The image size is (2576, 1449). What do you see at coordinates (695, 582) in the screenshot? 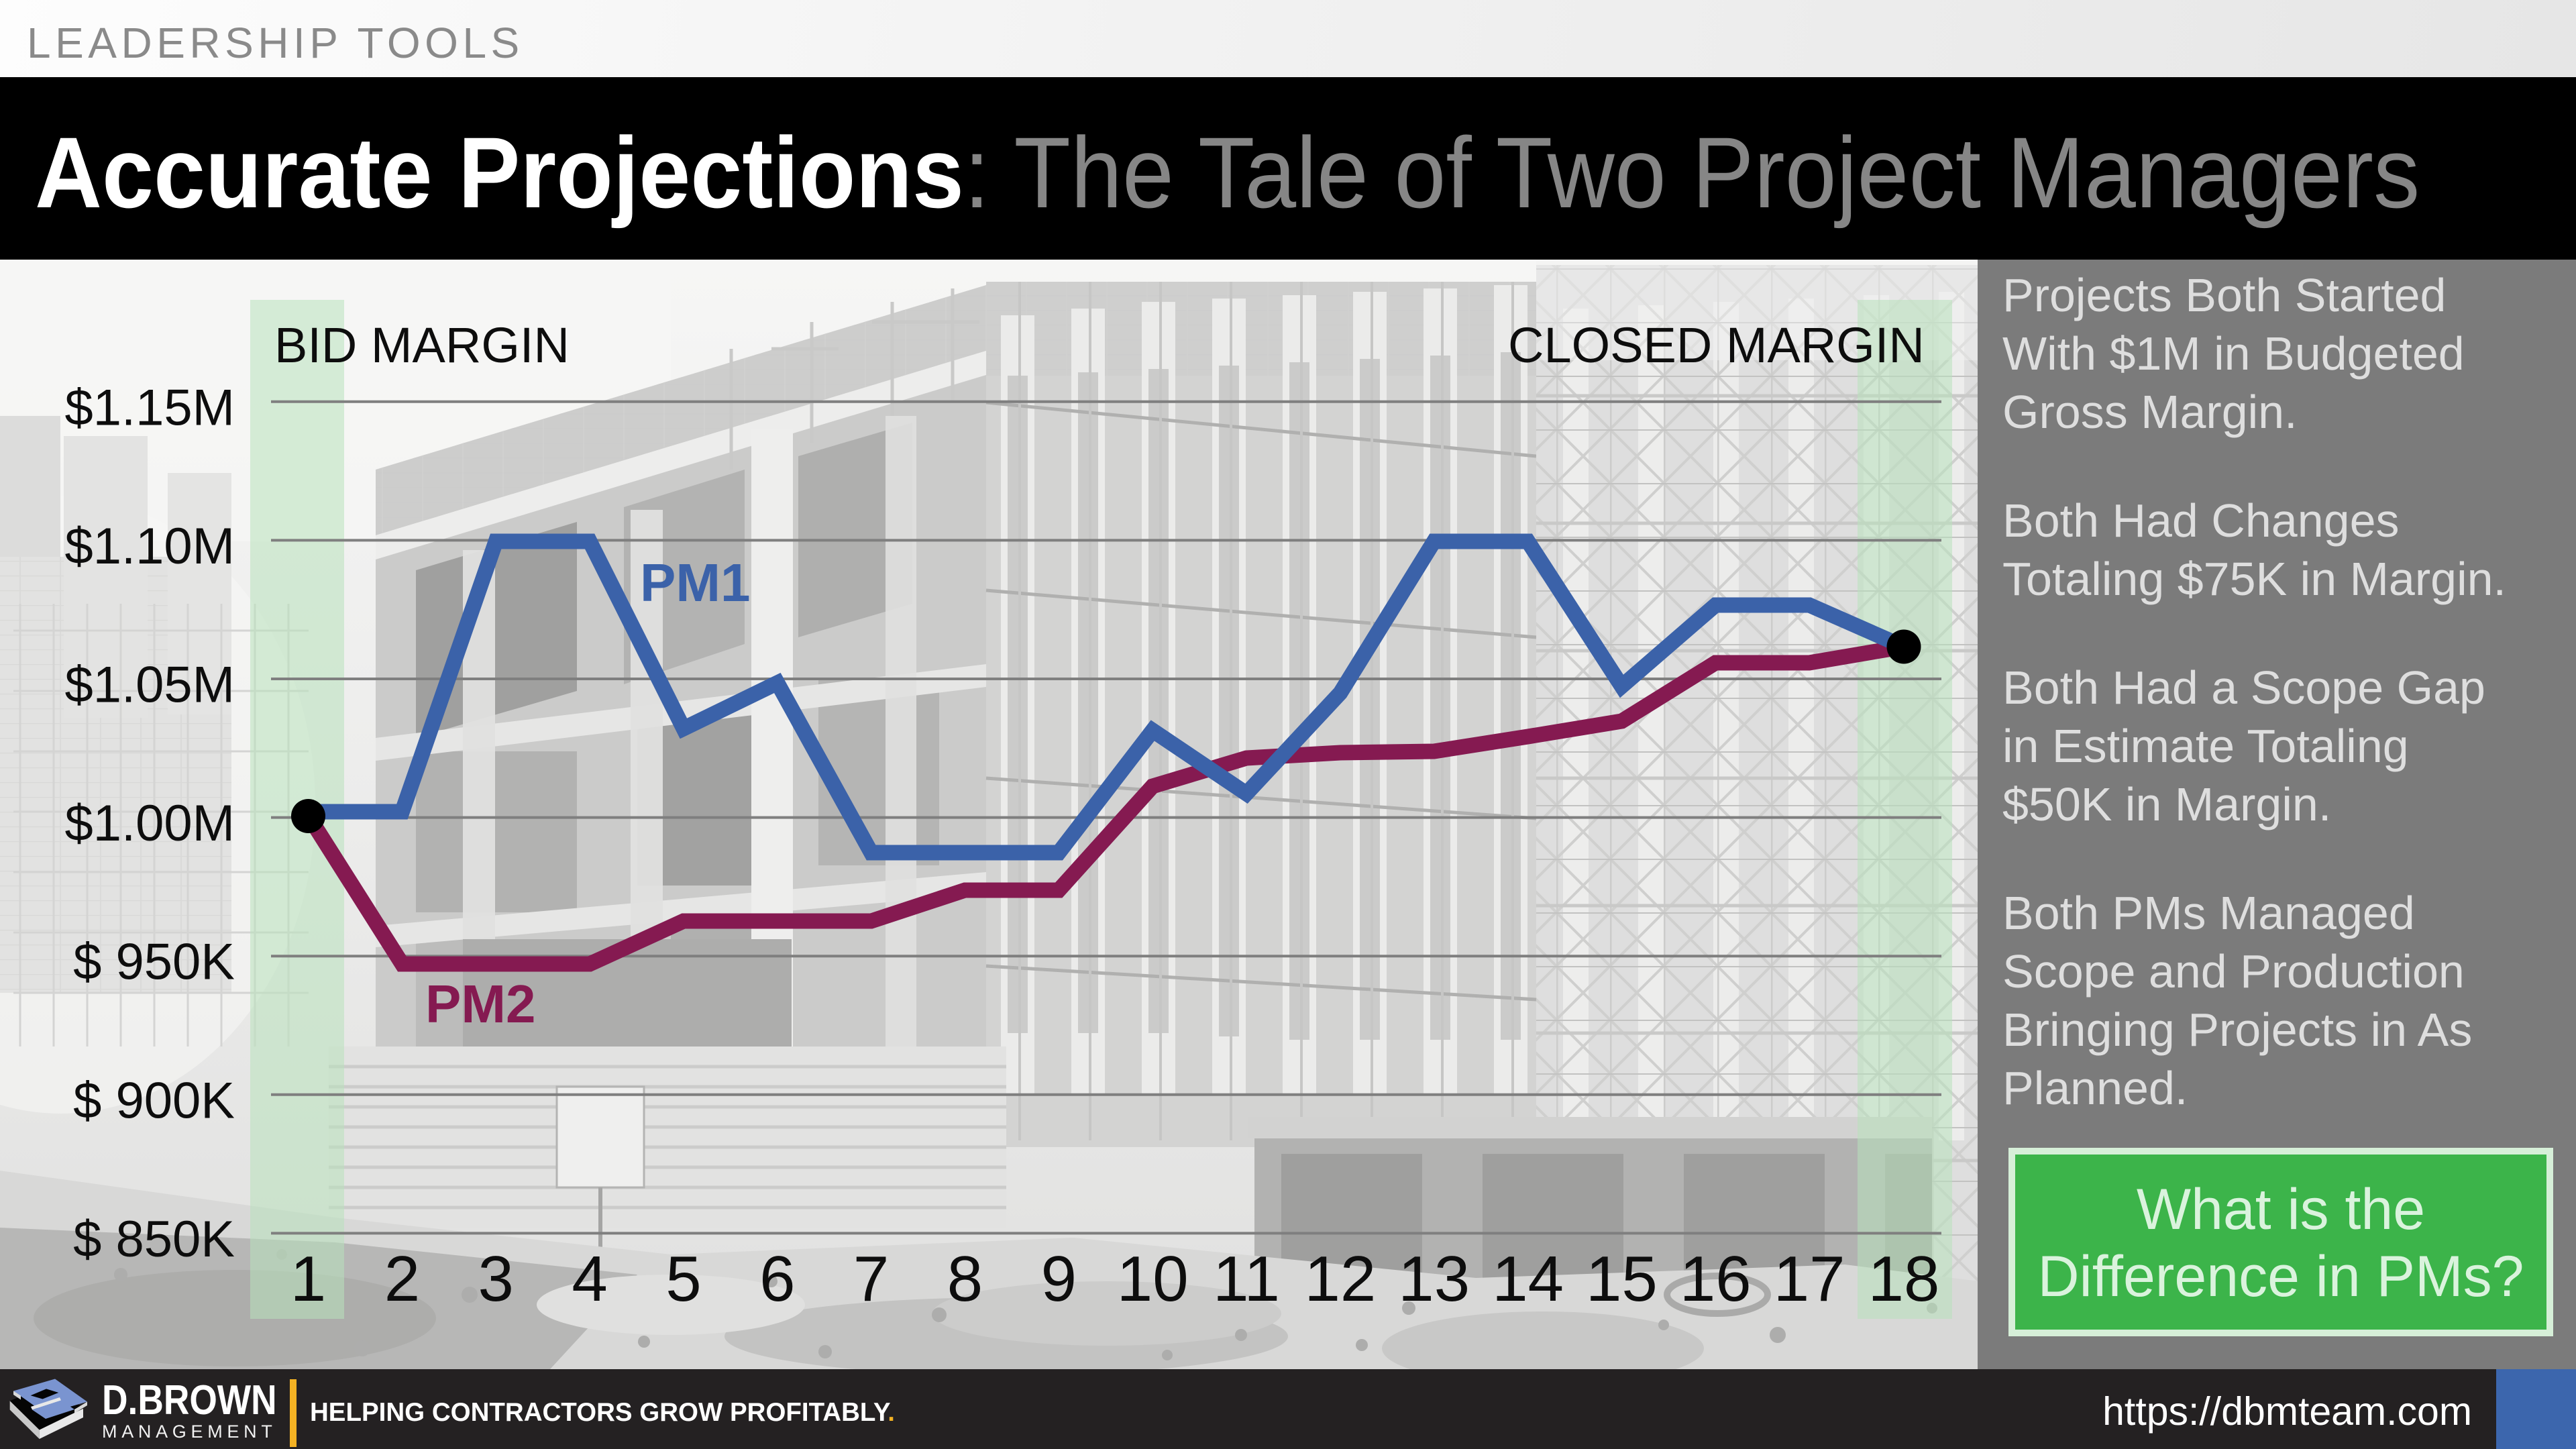
I see `svg-text: PM1` at bounding box center [695, 582].